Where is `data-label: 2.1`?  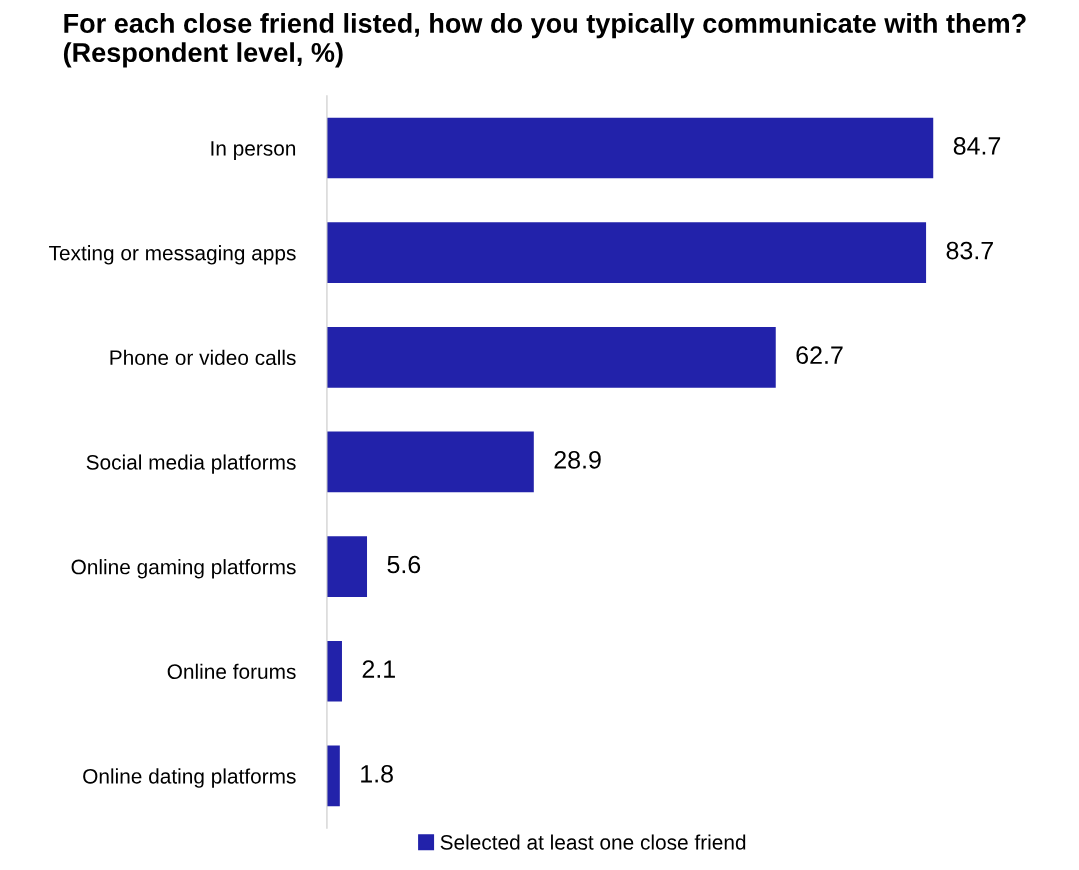 data-label: 2.1 is located at coordinates (378, 669).